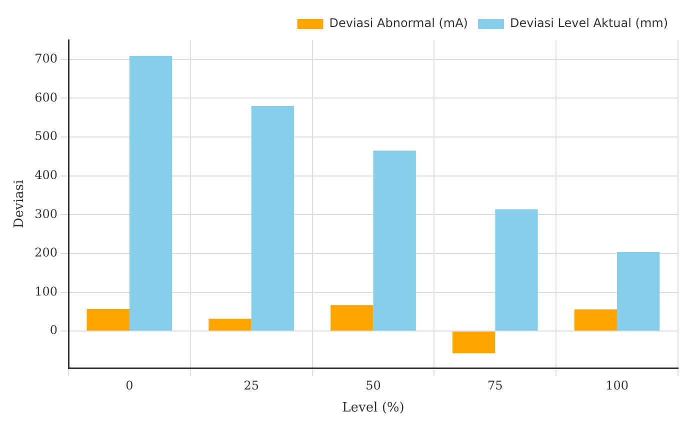 The height and width of the screenshot is (430, 698). Describe the element at coordinates (617, 385) in the screenshot. I see `x-tick-label: 100` at that location.